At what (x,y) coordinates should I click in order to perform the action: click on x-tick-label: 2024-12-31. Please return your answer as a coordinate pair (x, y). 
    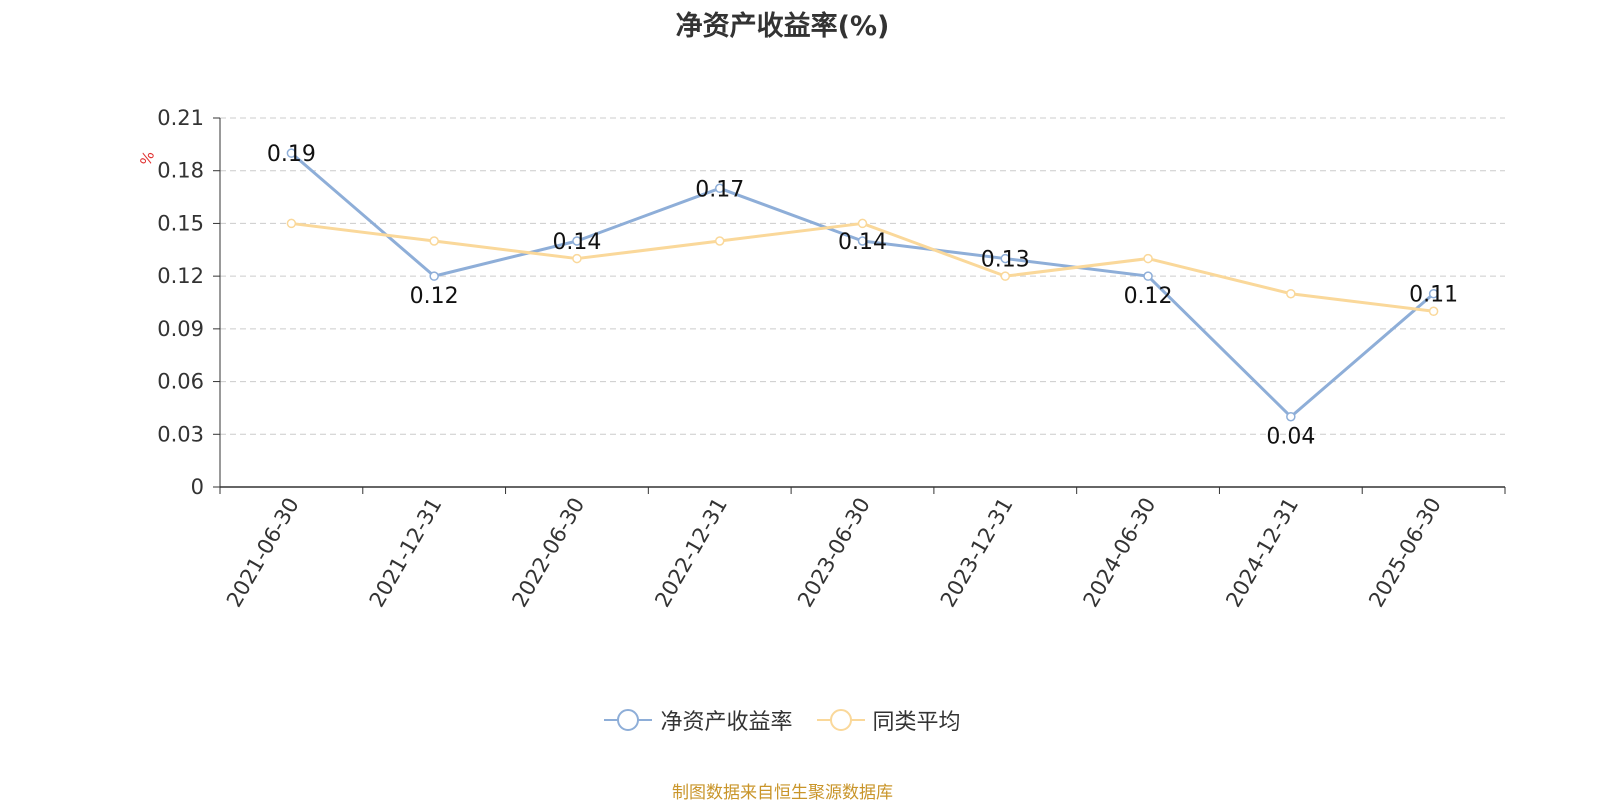
    Looking at the image, I should click on (1262, 553).